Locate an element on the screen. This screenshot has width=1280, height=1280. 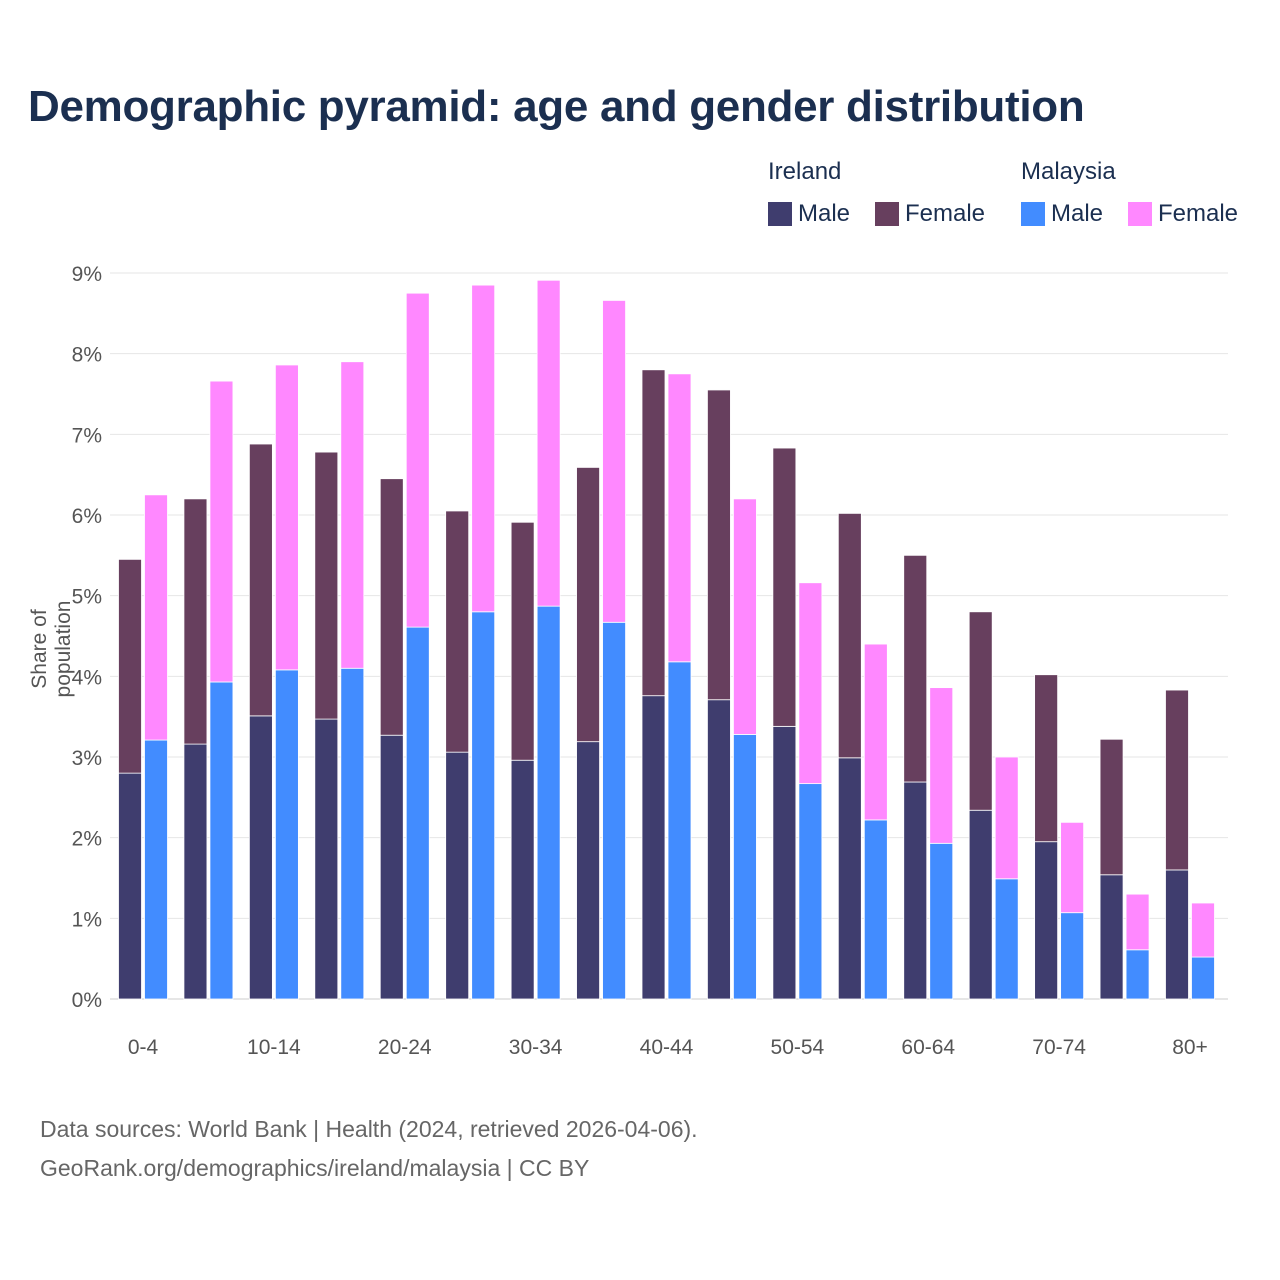
x-tick-label: 20-24 is located at coordinates (405, 1047).